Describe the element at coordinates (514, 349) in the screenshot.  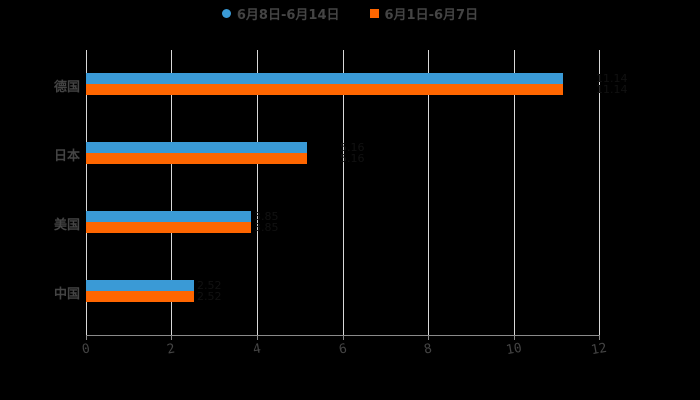
I see `x-tick-label: 10` at that location.